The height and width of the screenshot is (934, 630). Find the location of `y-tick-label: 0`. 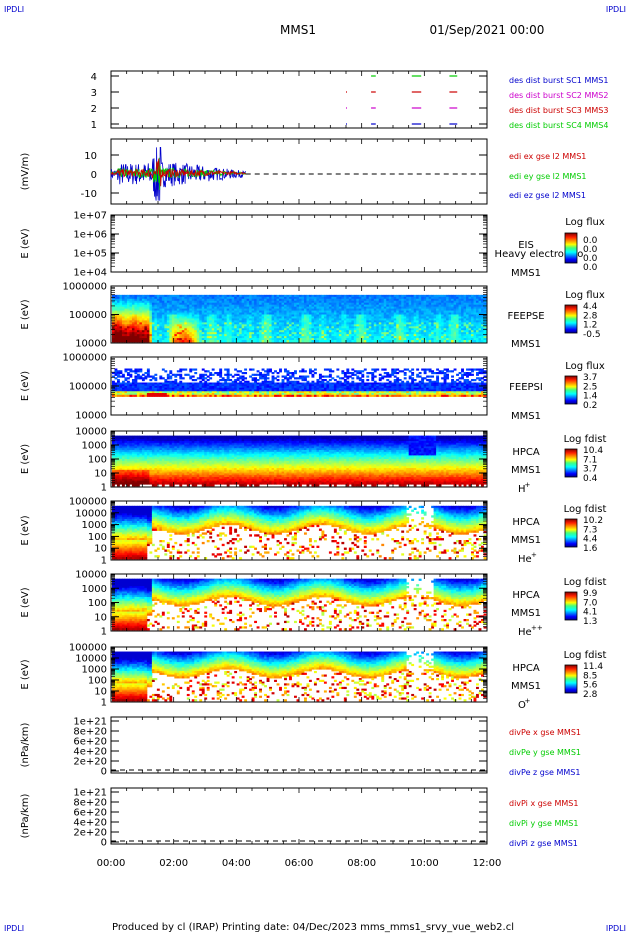

y-tick-label: 0 is located at coordinates (104, 772).